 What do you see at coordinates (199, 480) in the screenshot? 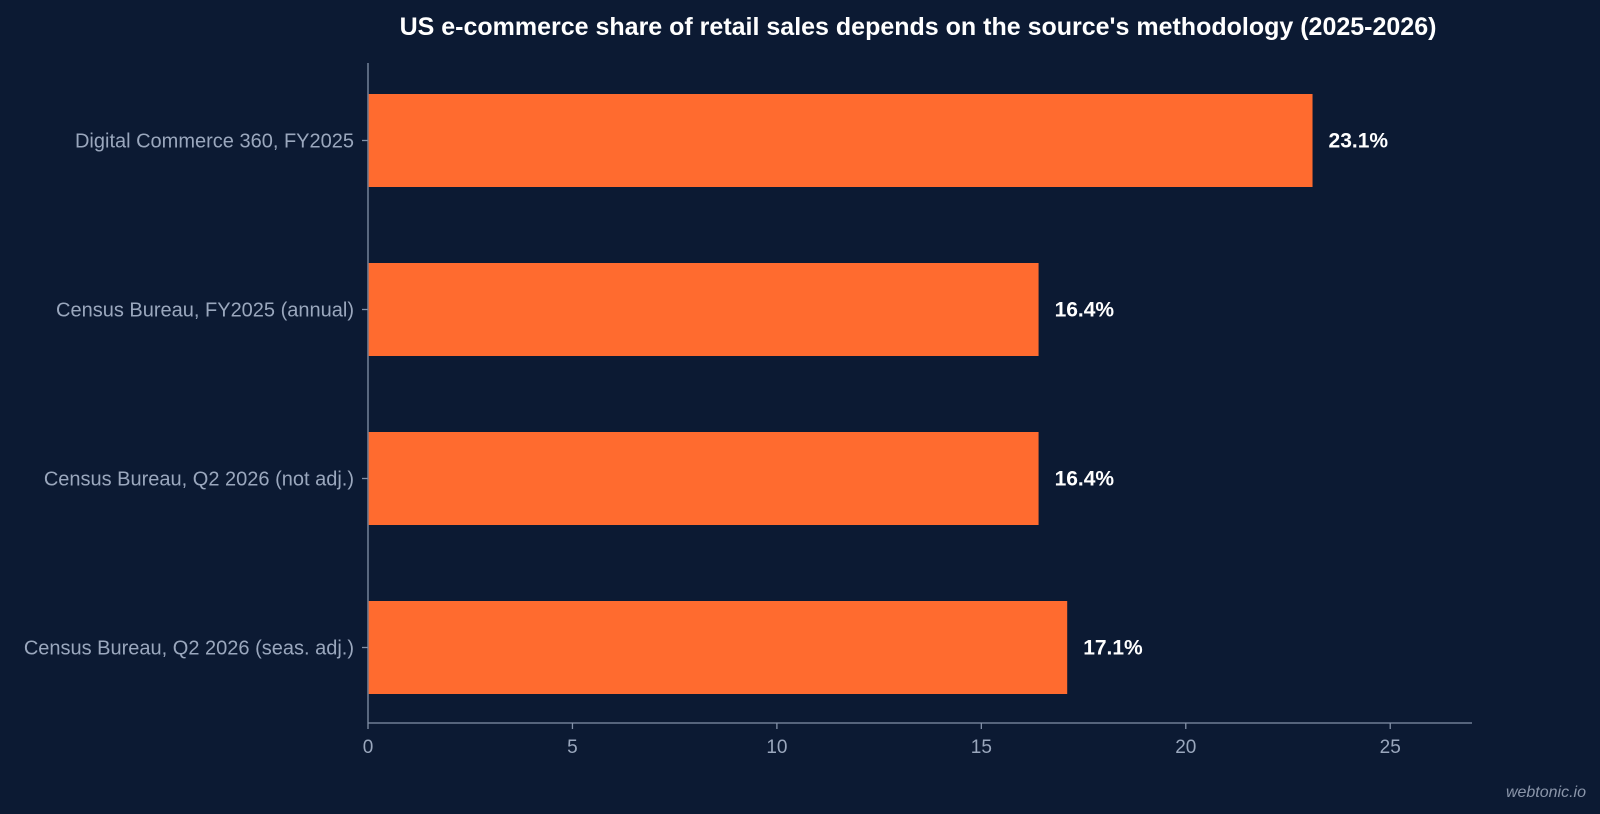
I see `y-tick-label: Census Bureau, Q2 2026 (not adj.)` at bounding box center [199, 480].